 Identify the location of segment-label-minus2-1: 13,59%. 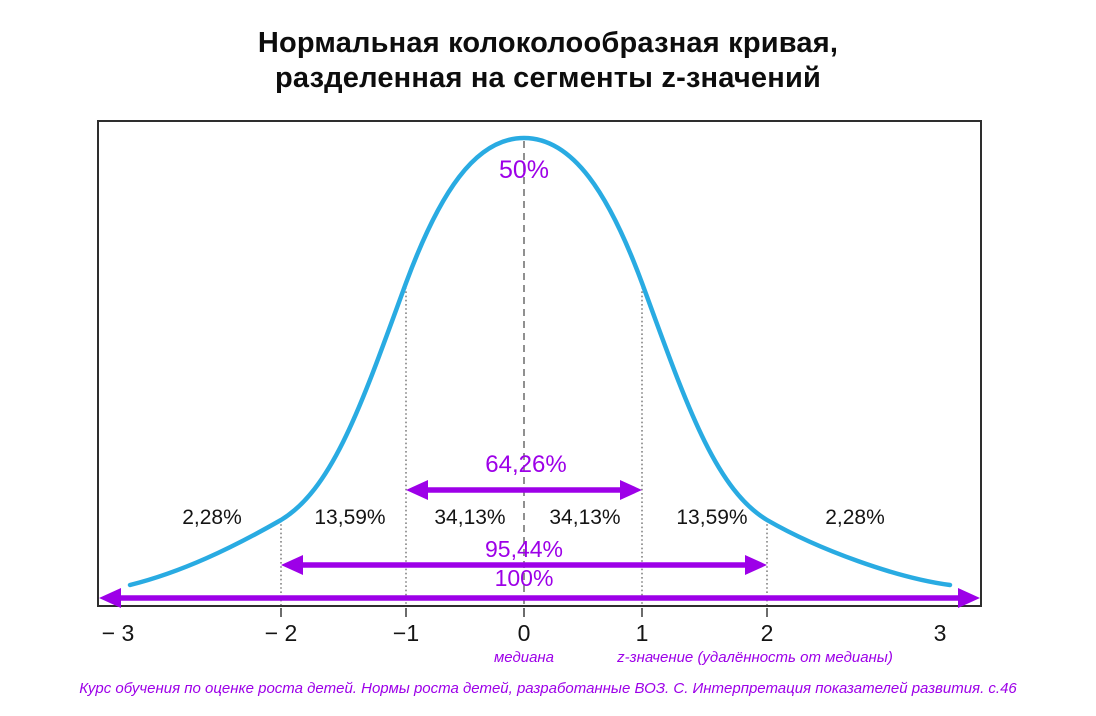
(350, 517).